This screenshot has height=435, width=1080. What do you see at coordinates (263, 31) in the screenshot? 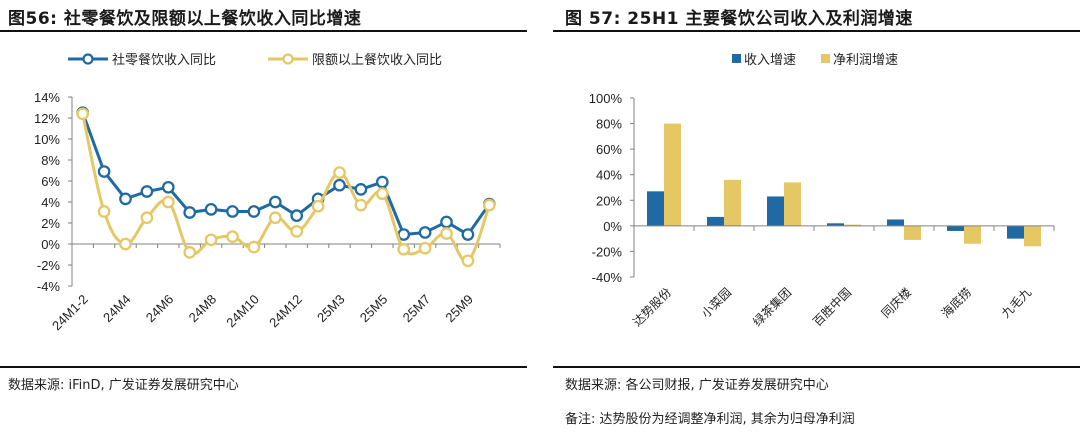
I see `left-title-rule` at bounding box center [263, 31].